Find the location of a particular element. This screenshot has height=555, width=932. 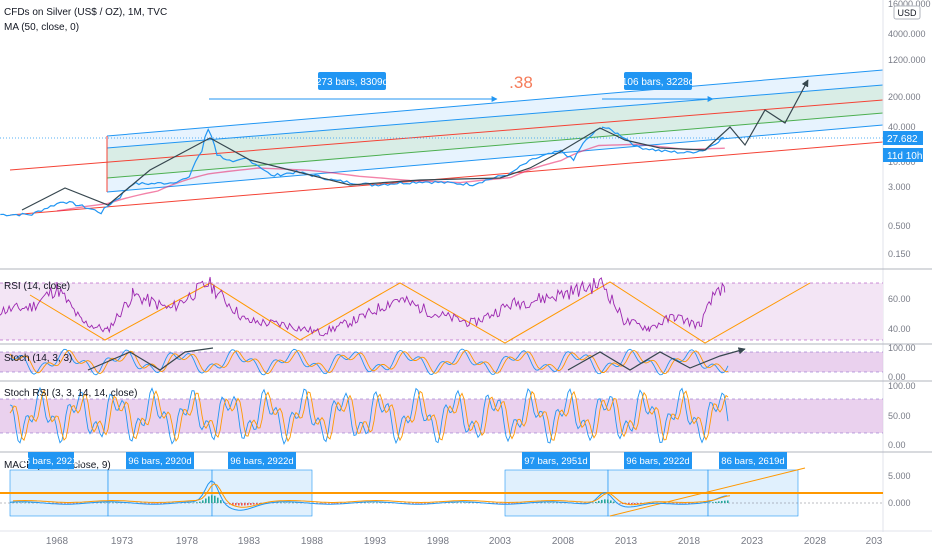

stoch-rsi-label: Stoch RSI (3, 3, 14, 14, close) is located at coordinates (70, 393).